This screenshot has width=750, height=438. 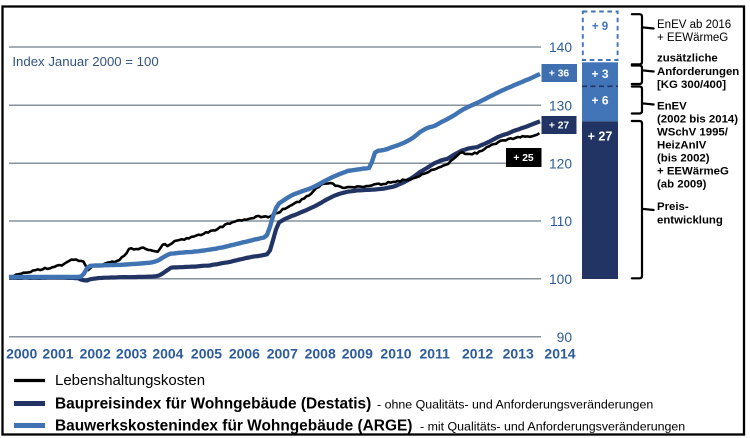 What do you see at coordinates (130, 380) in the screenshot?
I see `svg-text: Lebenshaltungskosten` at bounding box center [130, 380].